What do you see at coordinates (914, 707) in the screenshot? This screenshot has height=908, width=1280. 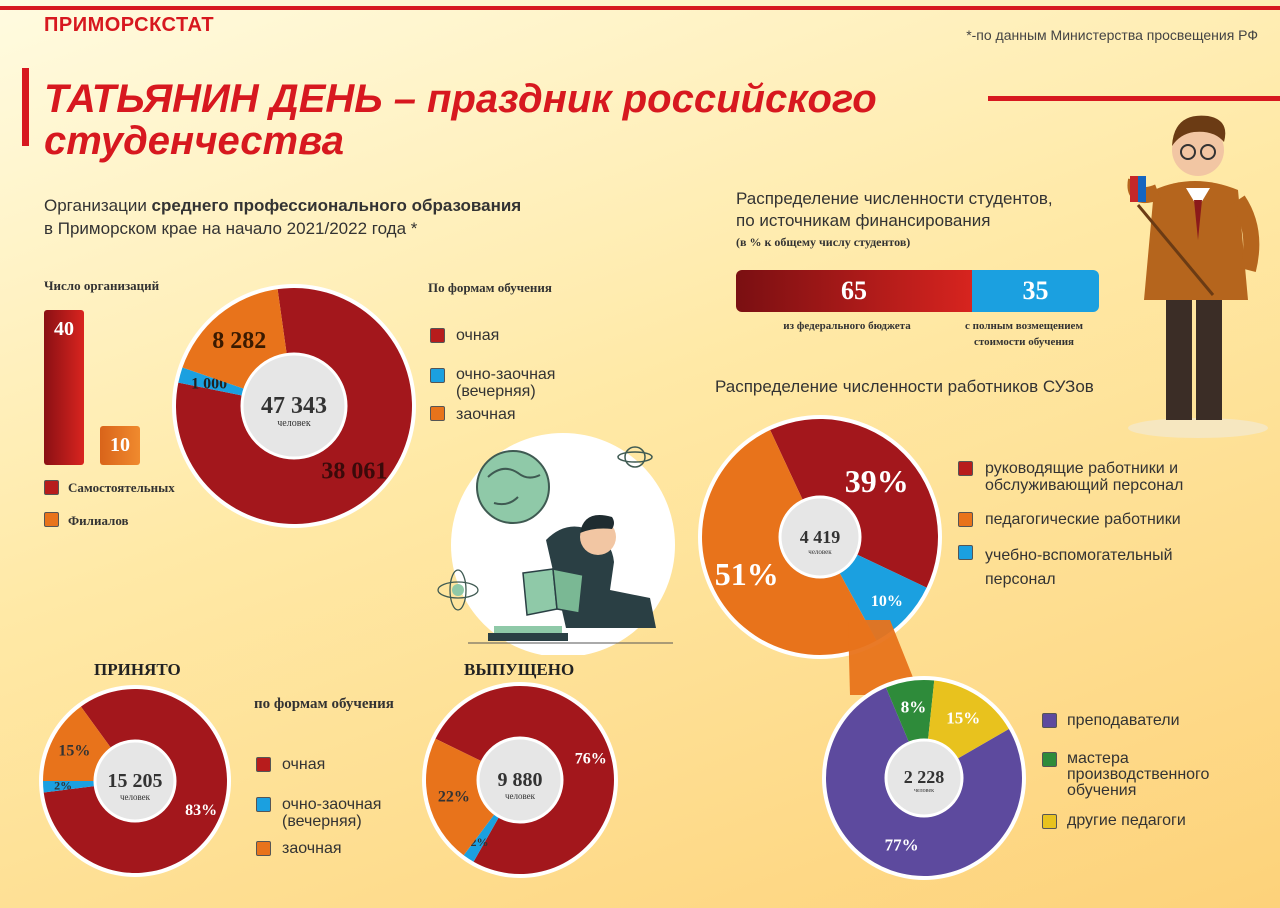 I see `ped-value-label-2: 8%` at bounding box center [914, 707].